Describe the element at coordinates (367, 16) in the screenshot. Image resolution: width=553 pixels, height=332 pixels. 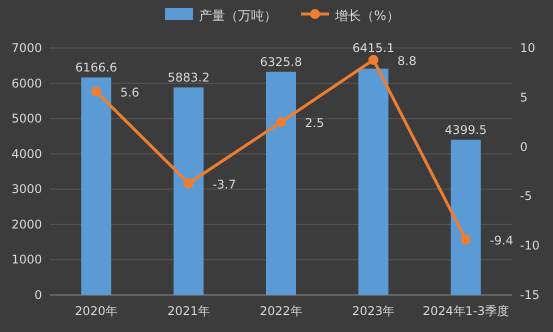
I see `legend-label: 增长（%）` at that location.